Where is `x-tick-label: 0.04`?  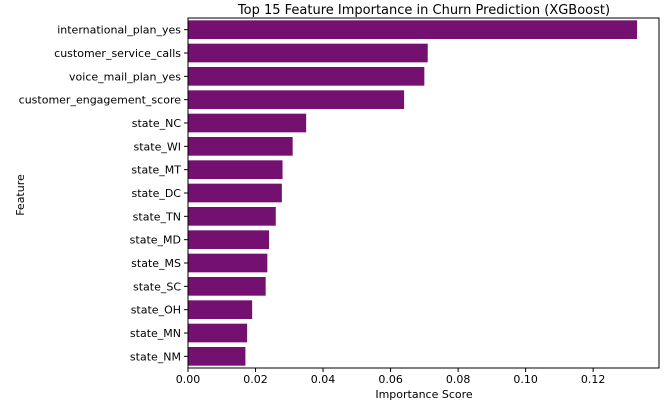
x-tick-label: 0.04 is located at coordinates (323, 379).